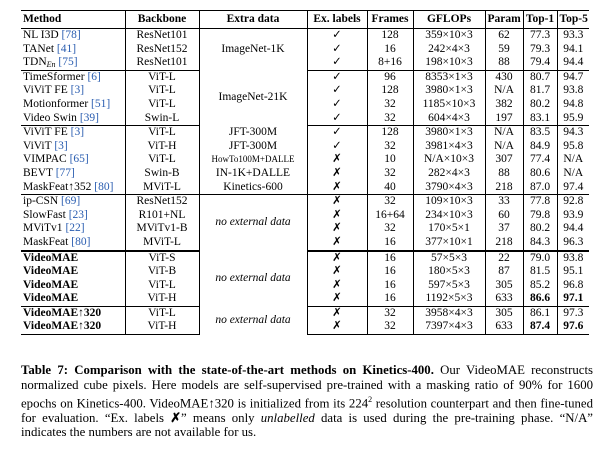 The width and height of the screenshot is (600, 451). I want to click on cell-gflops: 8353×1×3, so click(448, 77).